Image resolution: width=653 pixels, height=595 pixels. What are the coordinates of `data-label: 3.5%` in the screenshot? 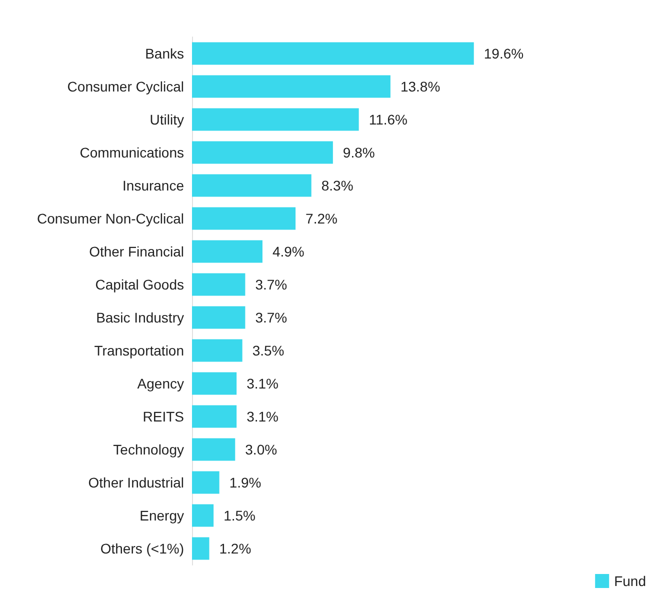 It's located at (268, 350).